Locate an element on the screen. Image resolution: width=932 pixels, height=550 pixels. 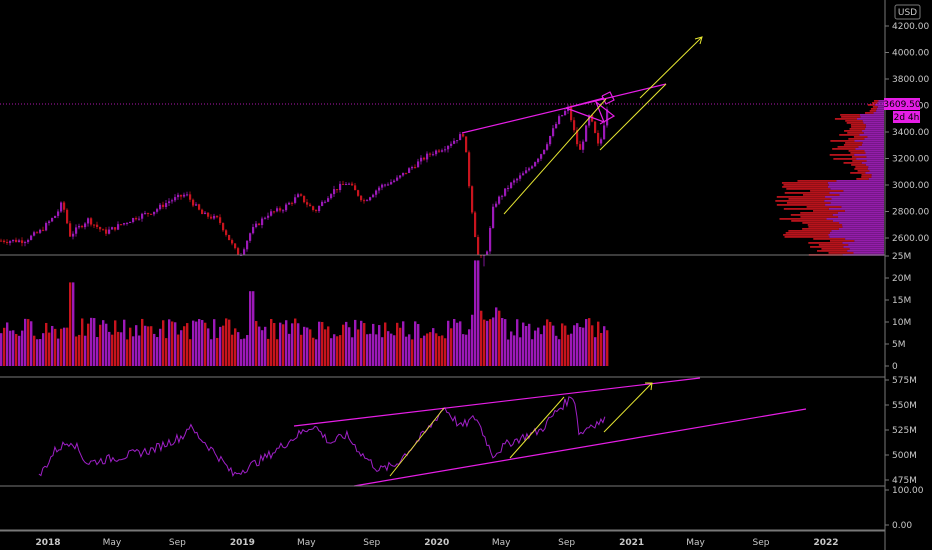
indicator-axis-label: 525M is located at coordinates (904, 431).